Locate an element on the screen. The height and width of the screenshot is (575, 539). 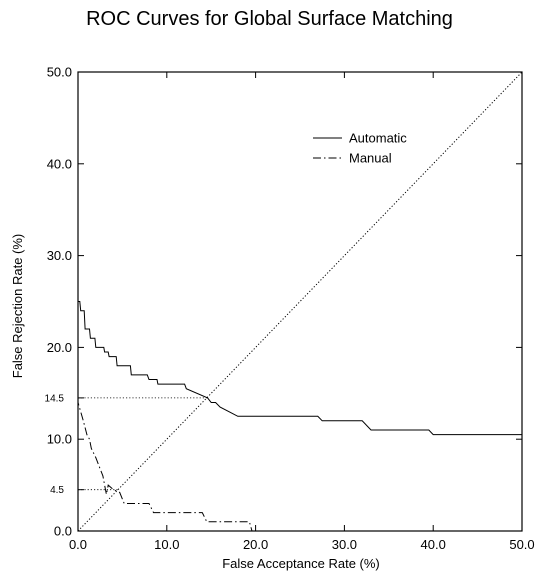
y-tick-label: 20.0 is located at coordinates (59, 347).